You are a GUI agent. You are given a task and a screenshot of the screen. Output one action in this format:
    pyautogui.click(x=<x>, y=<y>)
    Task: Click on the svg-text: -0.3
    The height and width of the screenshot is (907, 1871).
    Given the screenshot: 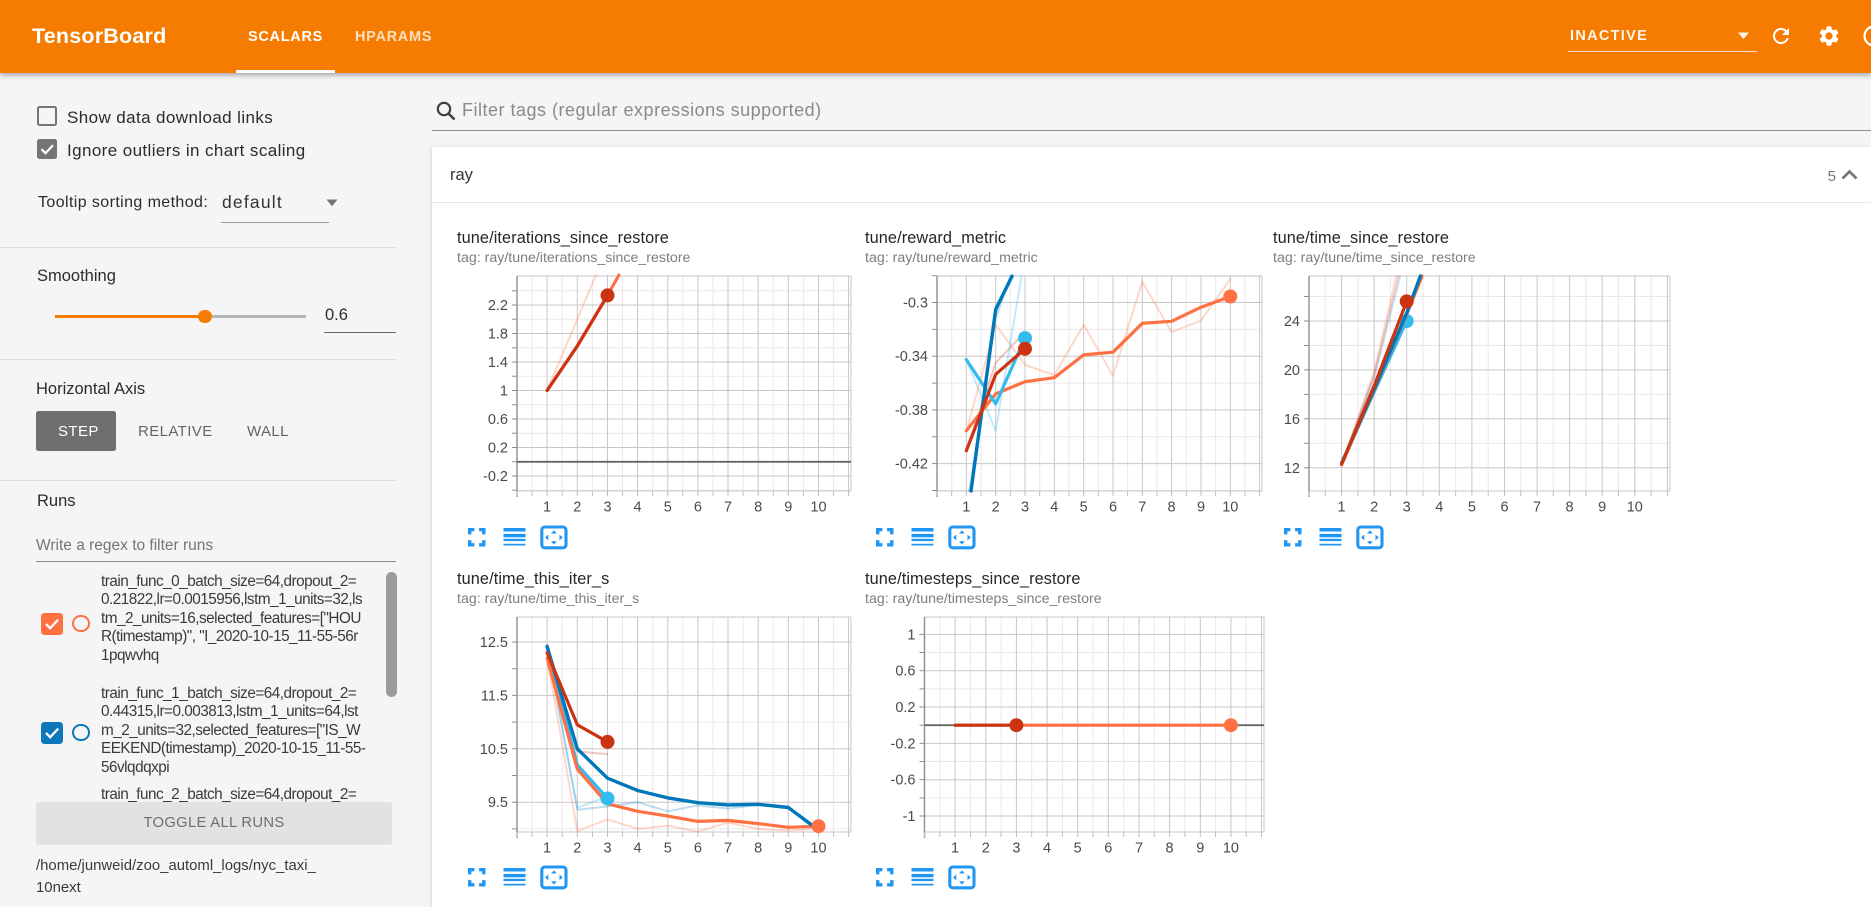 What is the action you would take?
    pyautogui.click(x=915, y=304)
    